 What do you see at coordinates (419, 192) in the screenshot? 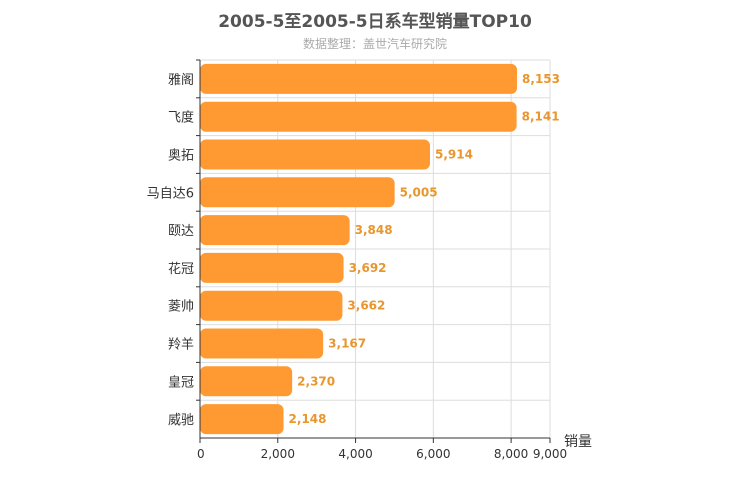
I see `data-label: 5,005` at bounding box center [419, 192].